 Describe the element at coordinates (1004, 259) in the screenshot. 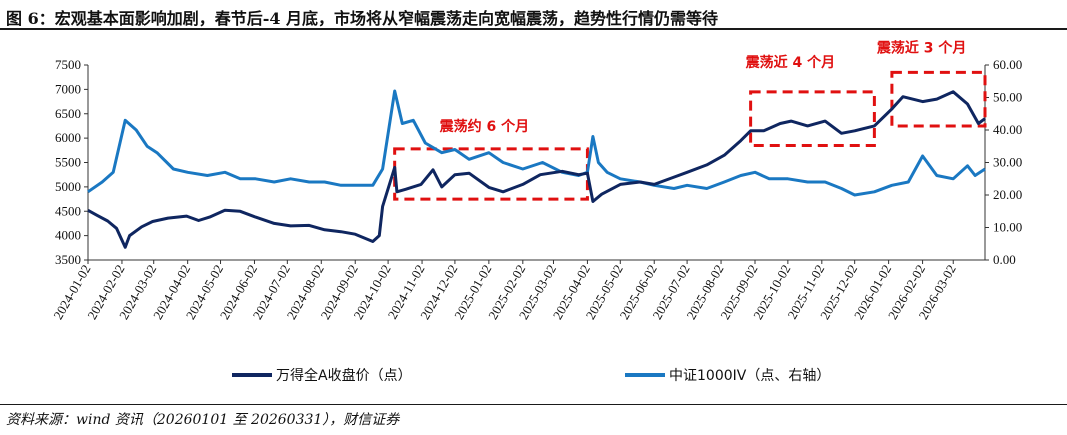

I see `y-right-tick-label: 0.00` at that location.